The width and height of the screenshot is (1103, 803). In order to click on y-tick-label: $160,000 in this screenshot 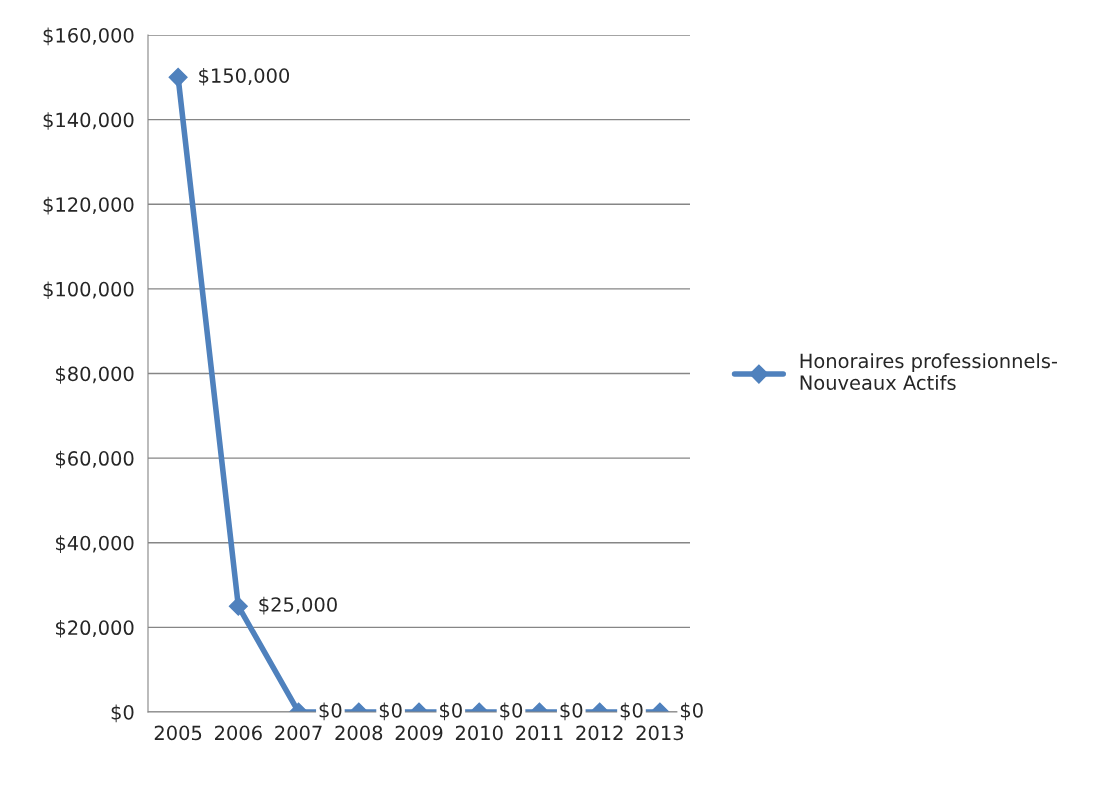, I will do `click(88, 36)`.